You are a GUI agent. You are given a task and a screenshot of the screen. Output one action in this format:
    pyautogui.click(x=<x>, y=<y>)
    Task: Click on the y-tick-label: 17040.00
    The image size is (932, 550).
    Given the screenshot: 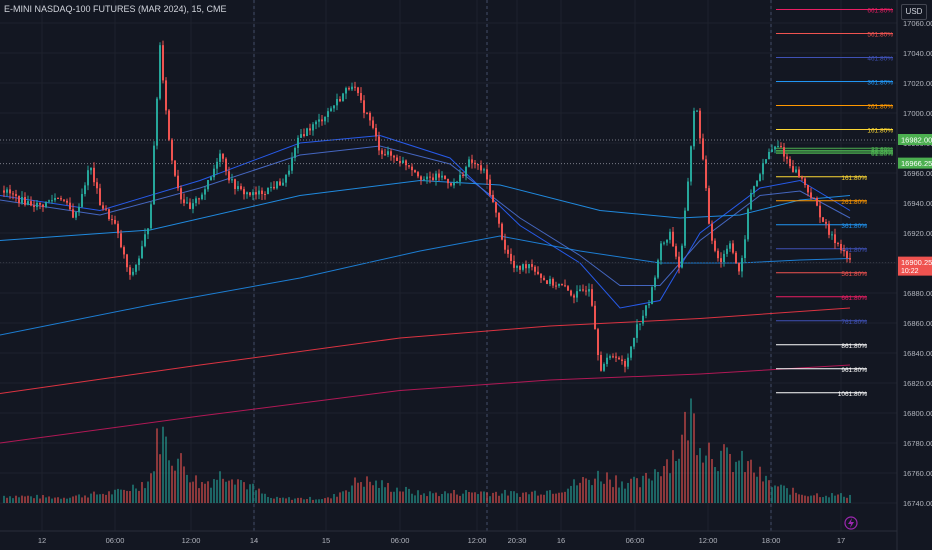 What is the action you would take?
    pyautogui.click(x=917, y=53)
    